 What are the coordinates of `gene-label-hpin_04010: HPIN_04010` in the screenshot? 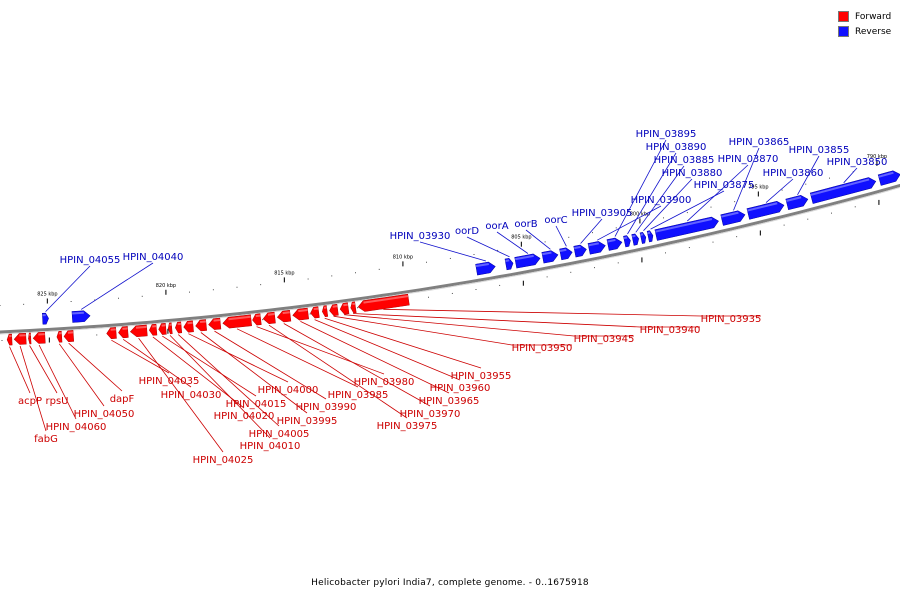 It's located at (270, 446).